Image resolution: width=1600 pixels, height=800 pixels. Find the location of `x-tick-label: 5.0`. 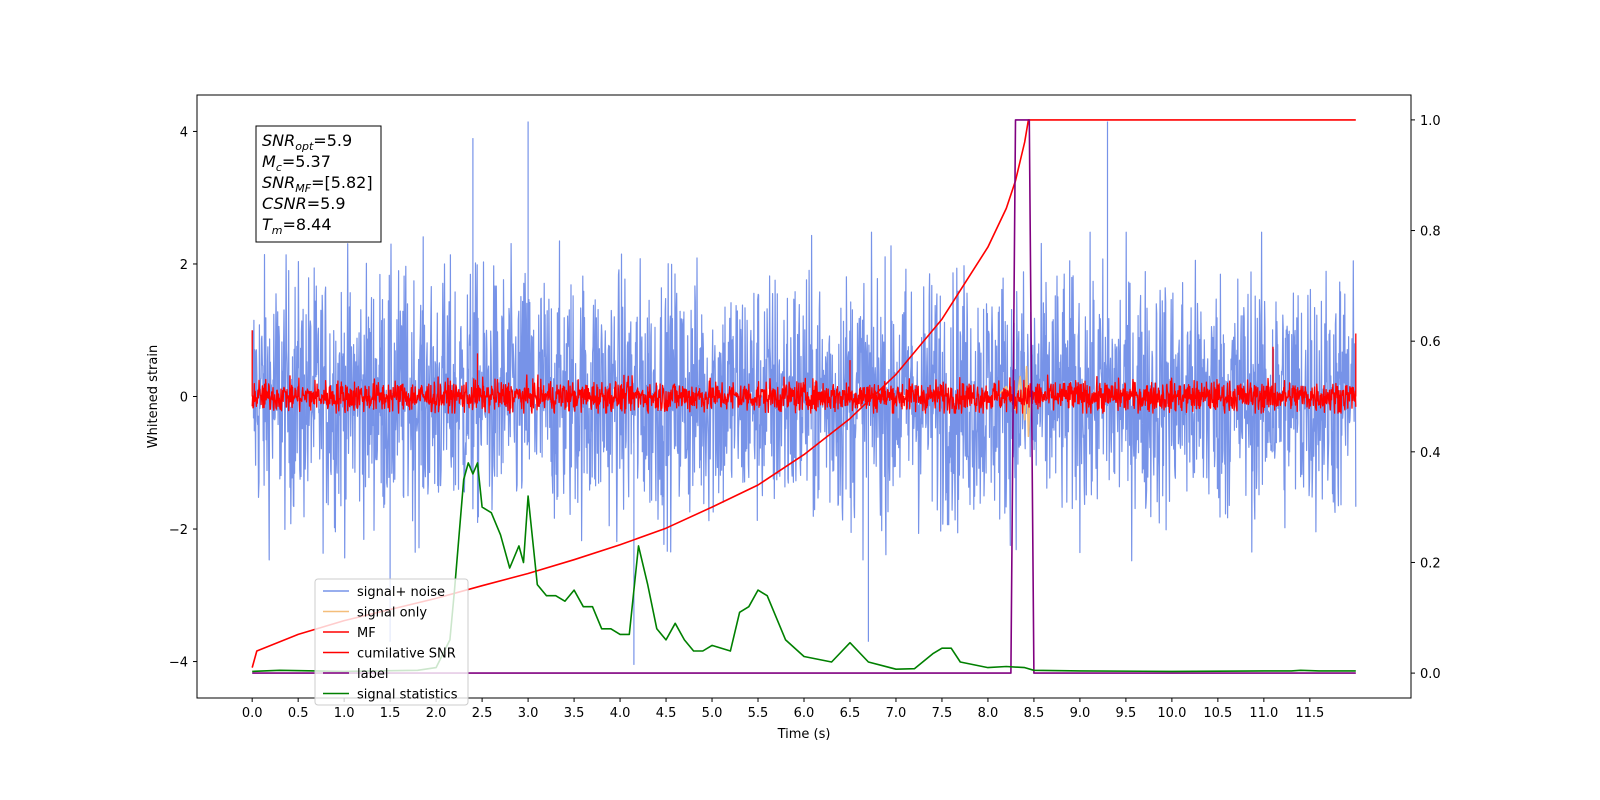

x-tick-label: 5.0 is located at coordinates (712, 713).